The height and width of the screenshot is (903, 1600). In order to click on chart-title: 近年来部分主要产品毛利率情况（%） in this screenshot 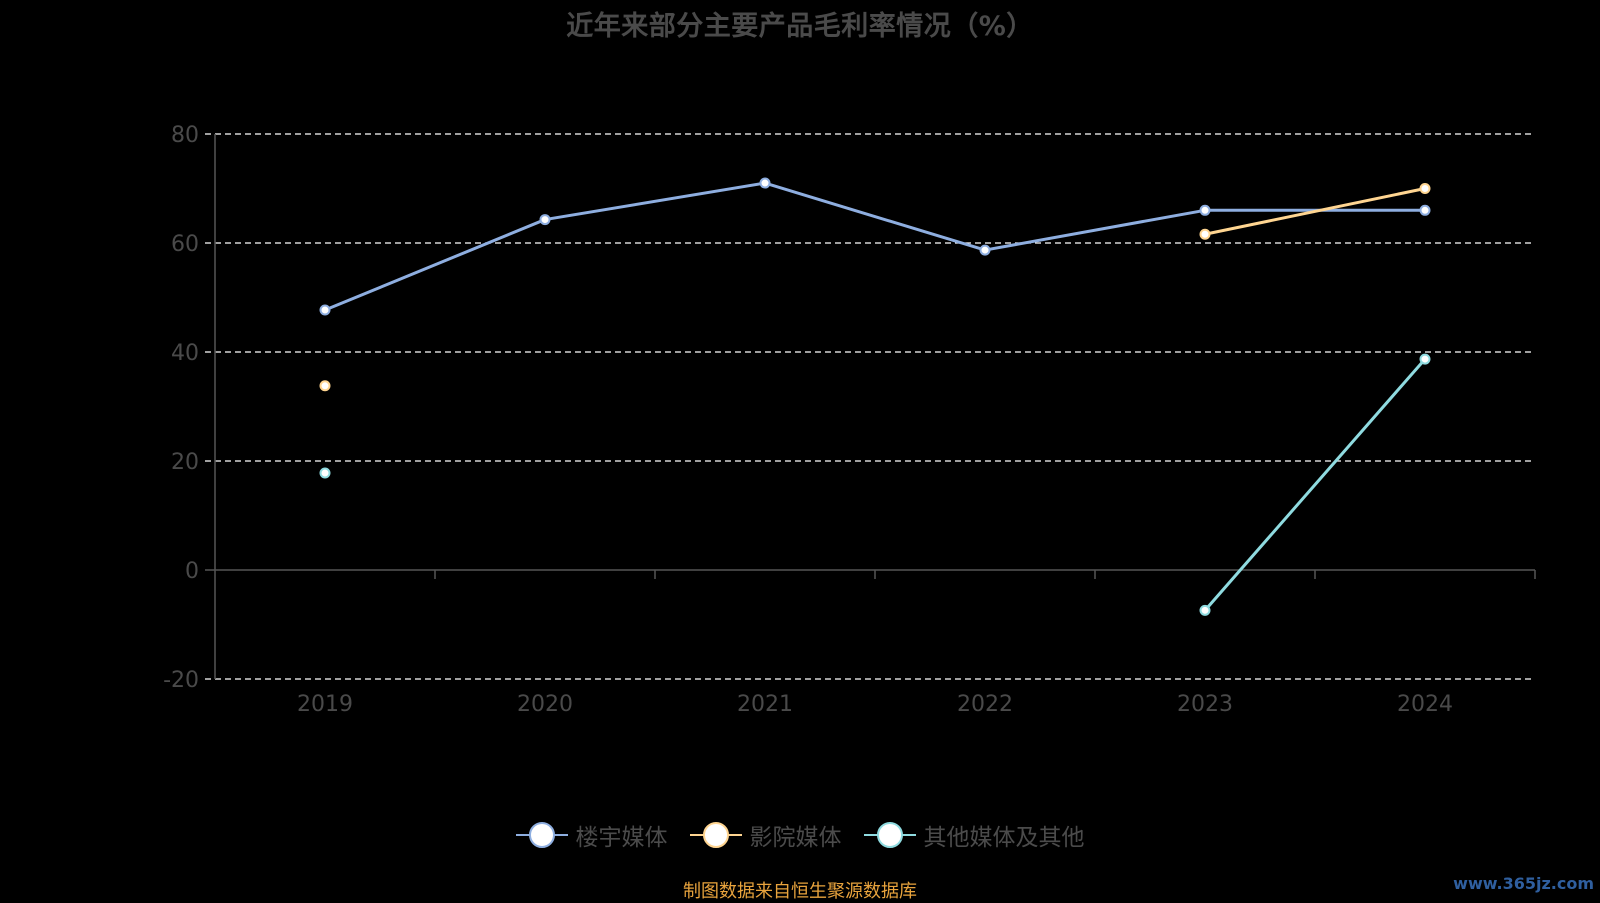, I will do `click(800, 26)`.